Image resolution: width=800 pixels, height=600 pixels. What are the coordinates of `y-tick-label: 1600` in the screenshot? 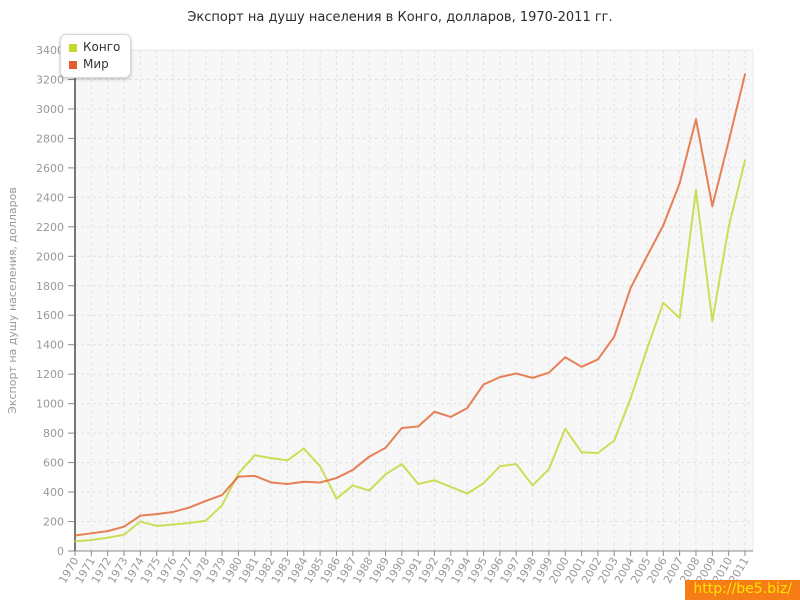 It's located at (50, 315).